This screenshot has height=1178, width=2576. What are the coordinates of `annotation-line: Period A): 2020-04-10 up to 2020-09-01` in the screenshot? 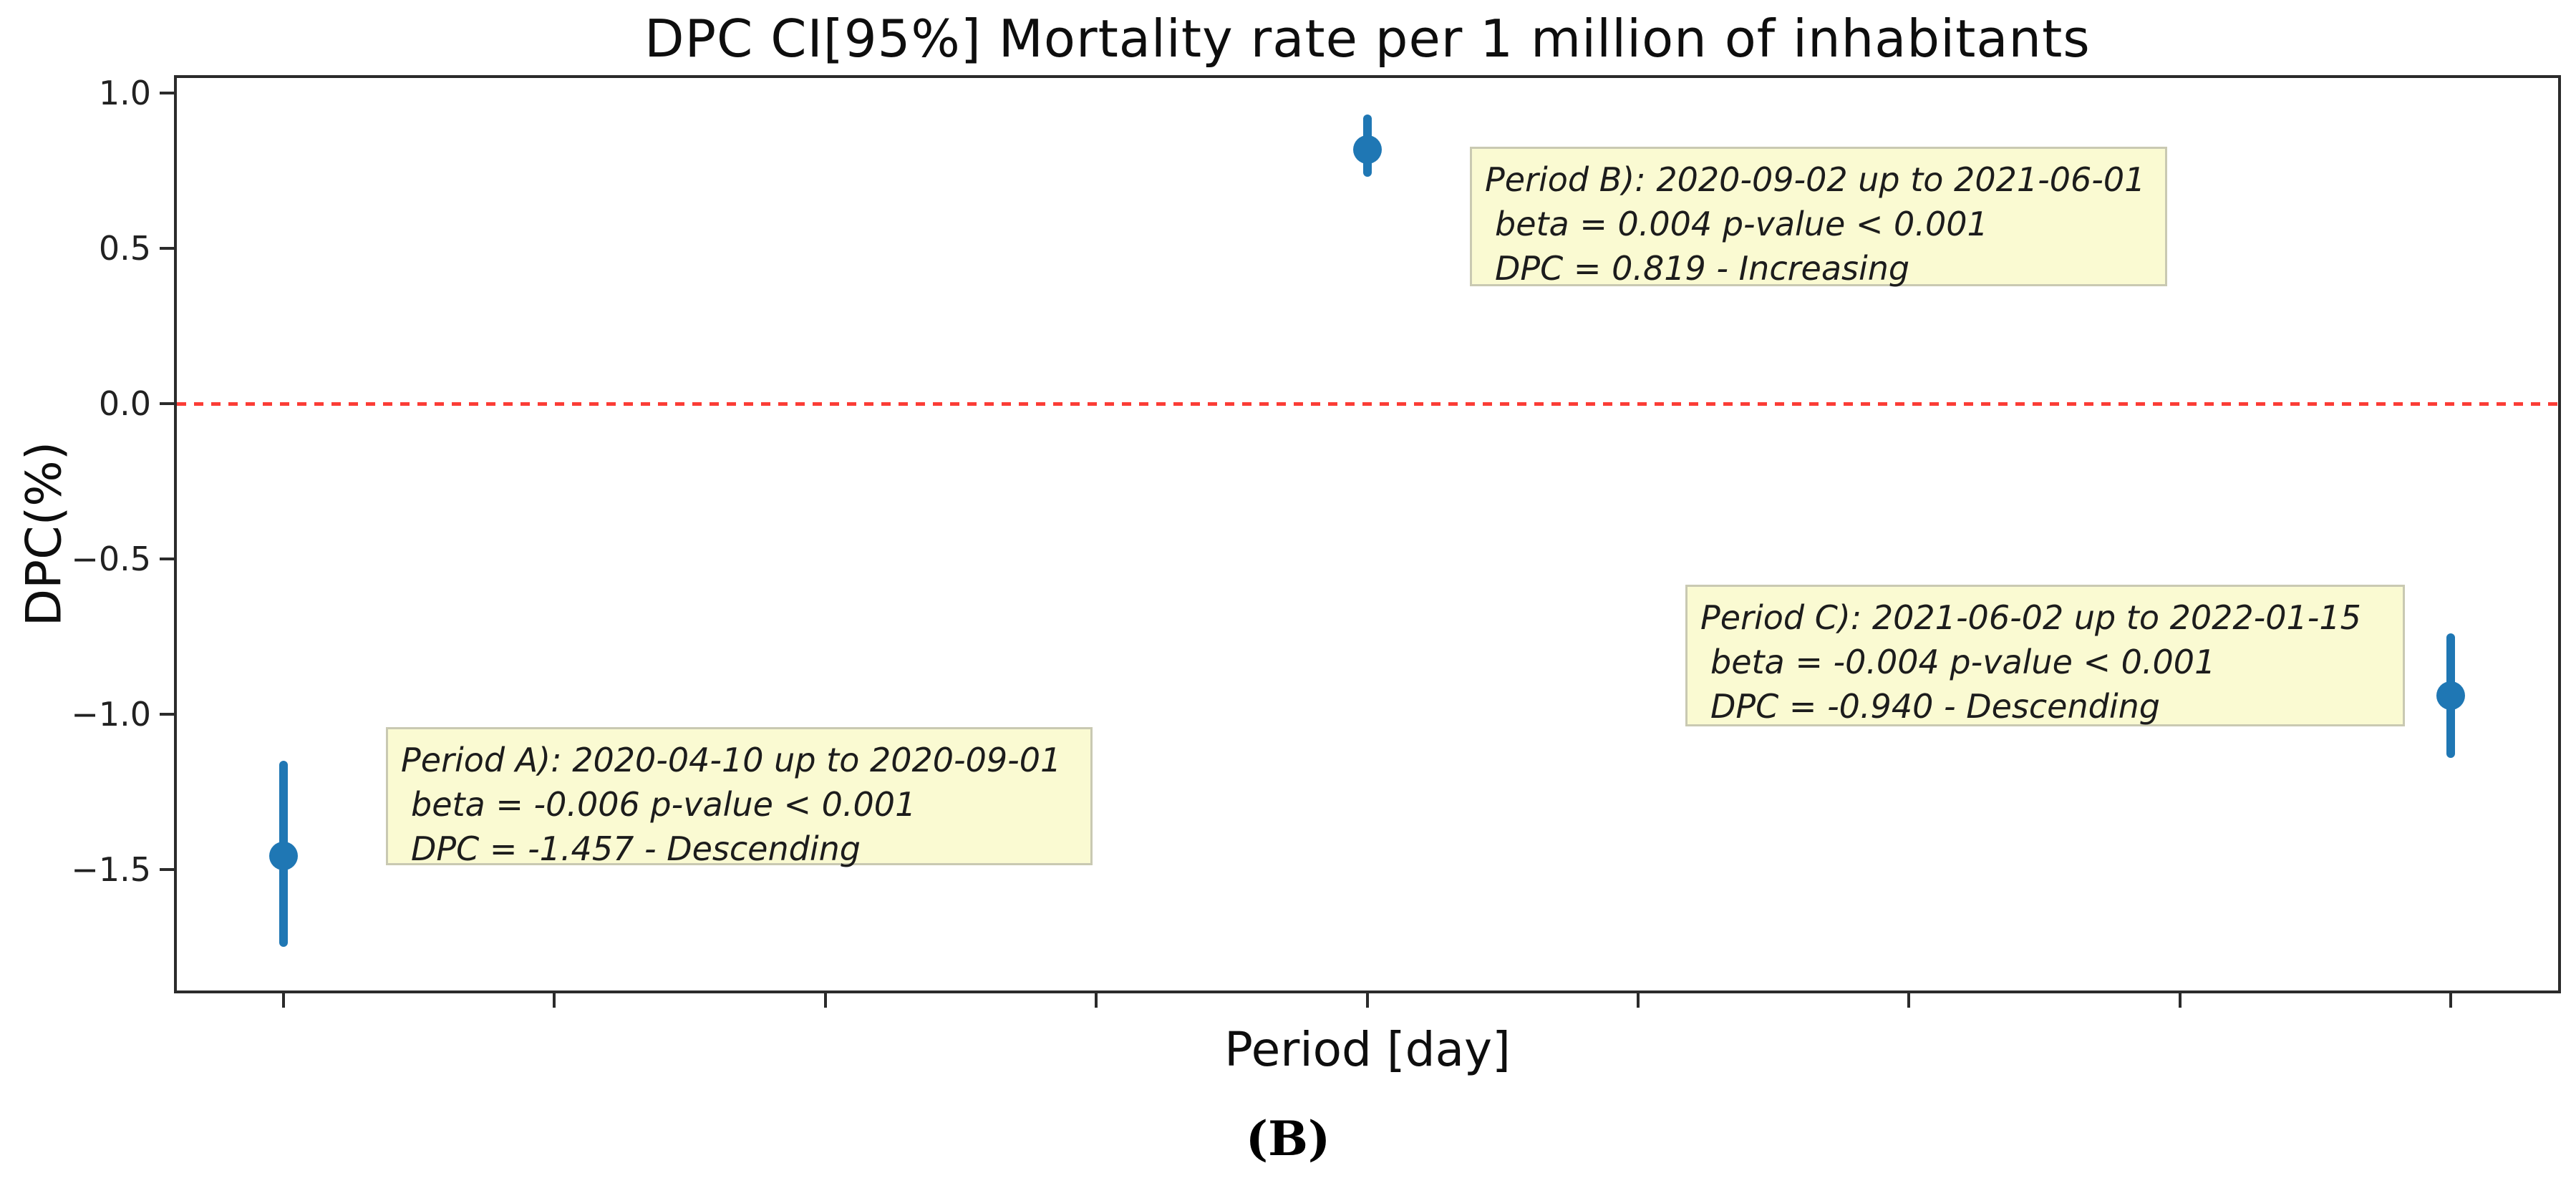 It's located at (731, 760).